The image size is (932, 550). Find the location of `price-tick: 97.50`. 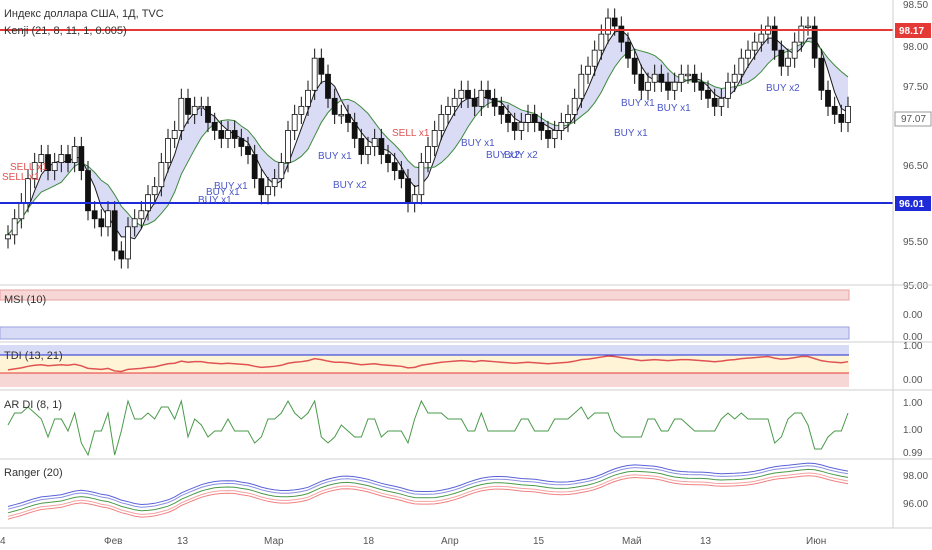

price-tick: 97.50 is located at coordinates (915, 87).